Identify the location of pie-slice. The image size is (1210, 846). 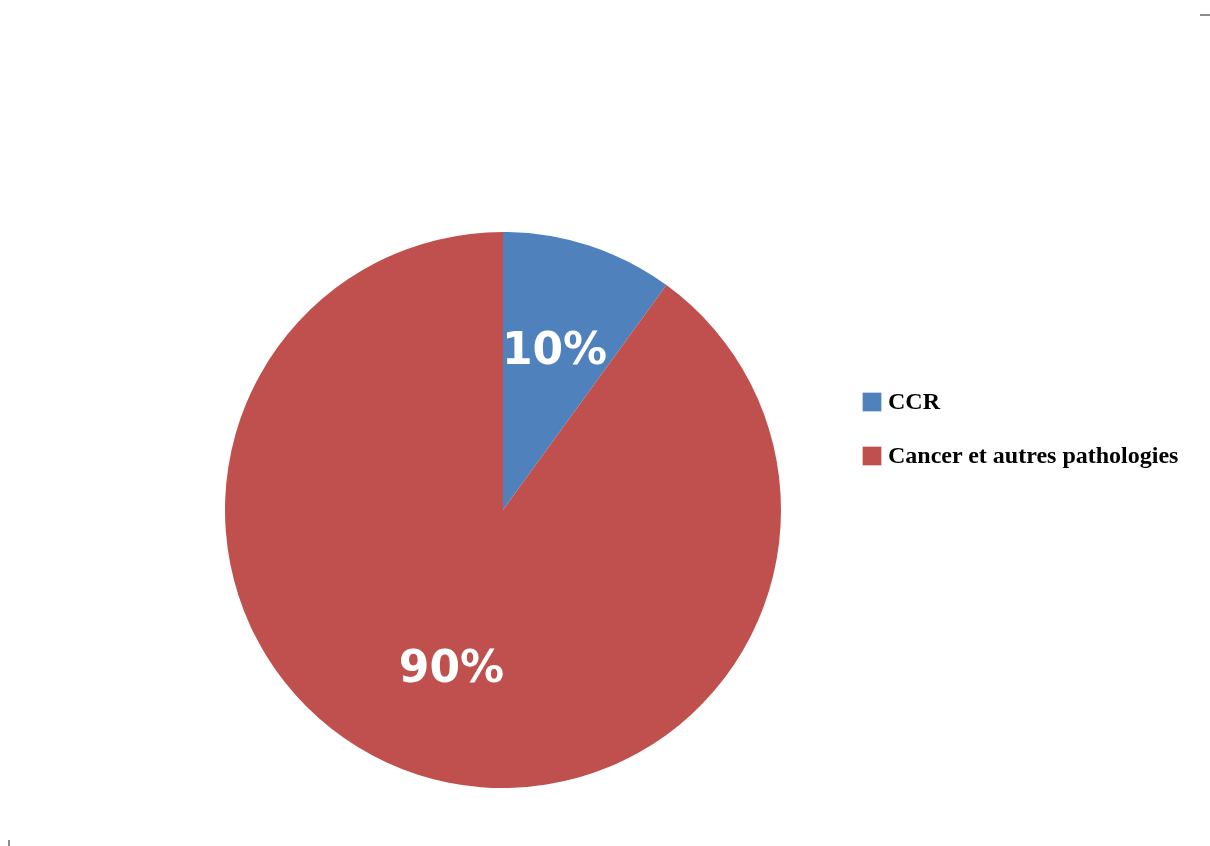
(585, 371).